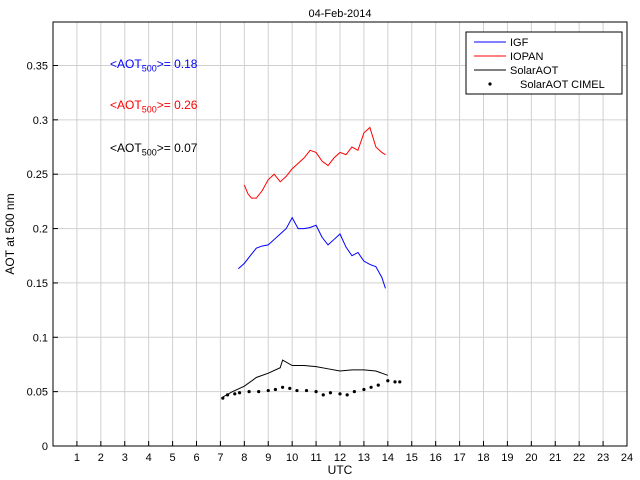 The width and height of the screenshot is (640, 480). What do you see at coordinates (388, 458) in the screenshot?
I see `x-tick-label: 14` at bounding box center [388, 458].